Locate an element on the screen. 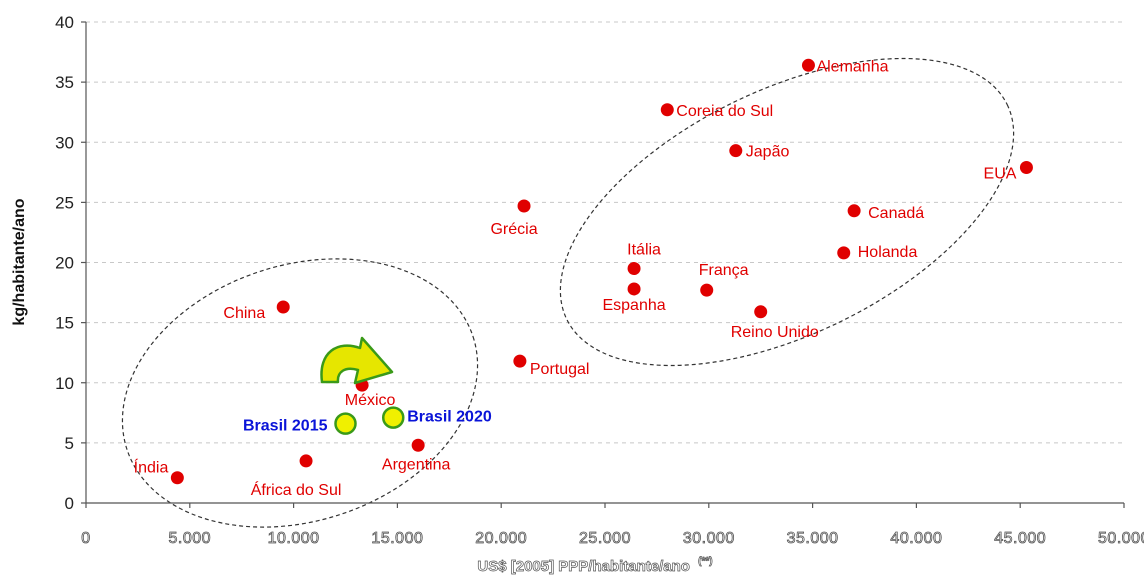 This screenshot has width=1144, height=576. x-tick-label: 10.000 is located at coordinates (294, 538).